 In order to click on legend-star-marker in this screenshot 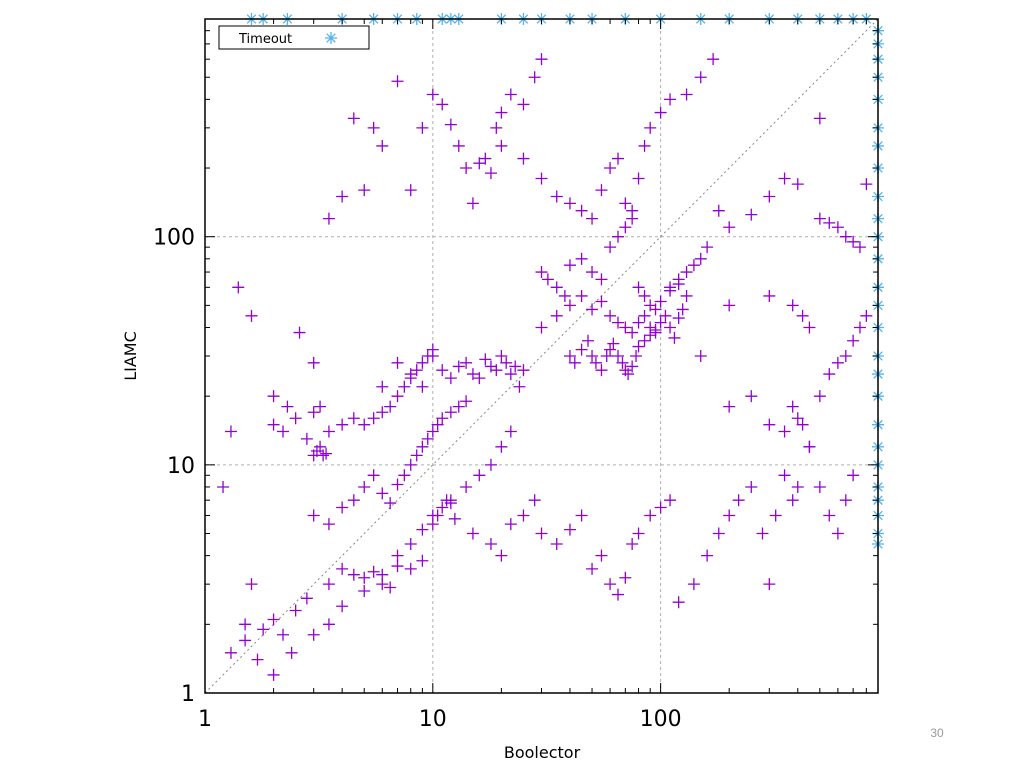, I will do `click(331, 38)`.